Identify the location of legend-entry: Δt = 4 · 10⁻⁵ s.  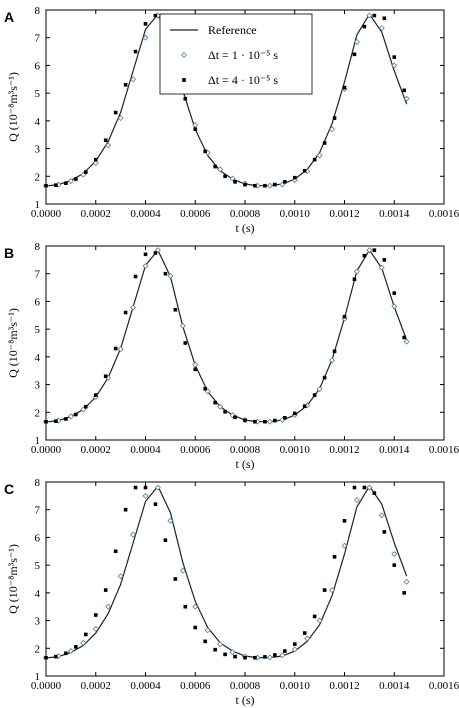
(243, 80).